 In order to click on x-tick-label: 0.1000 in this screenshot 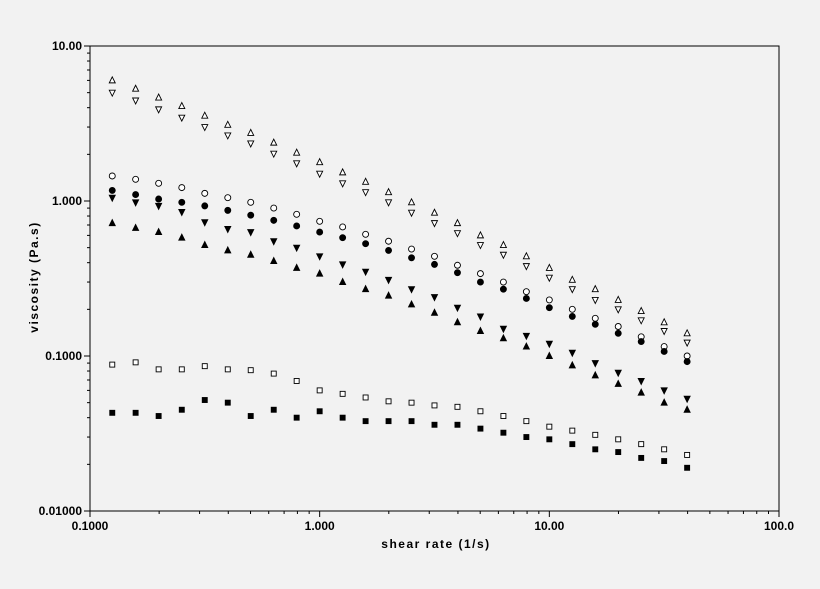, I will do `click(90, 526)`.